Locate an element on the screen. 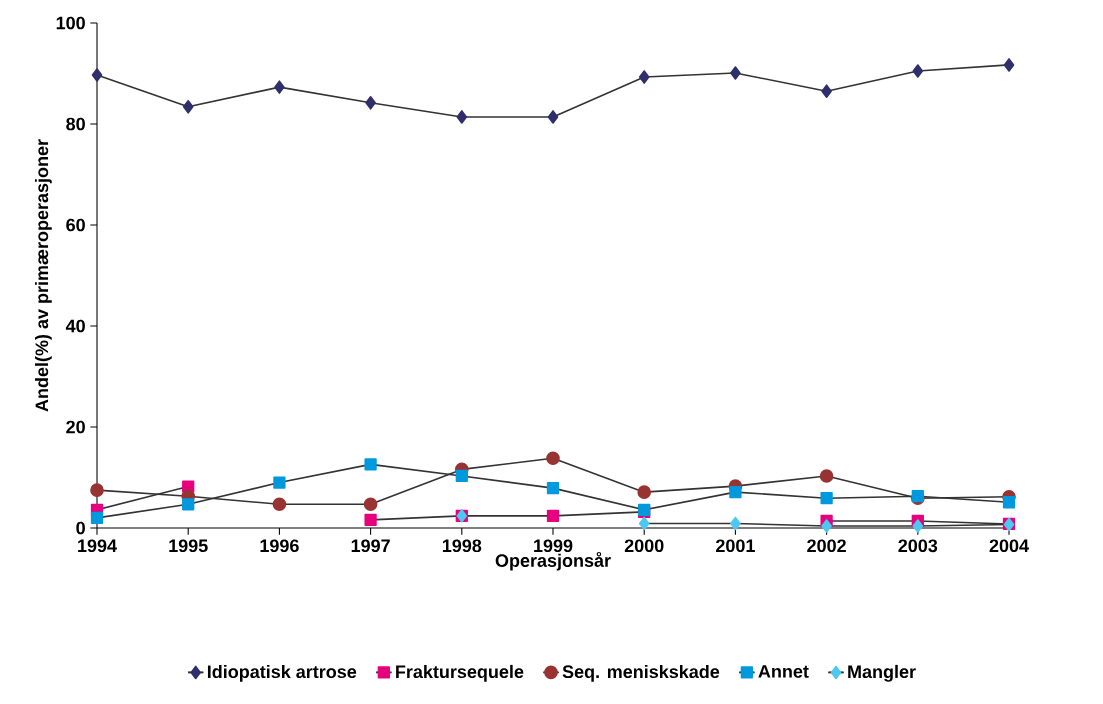 The width and height of the screenshot is (1103, 704). x-tick-label: 1997 is located at coordinates (370, 546).